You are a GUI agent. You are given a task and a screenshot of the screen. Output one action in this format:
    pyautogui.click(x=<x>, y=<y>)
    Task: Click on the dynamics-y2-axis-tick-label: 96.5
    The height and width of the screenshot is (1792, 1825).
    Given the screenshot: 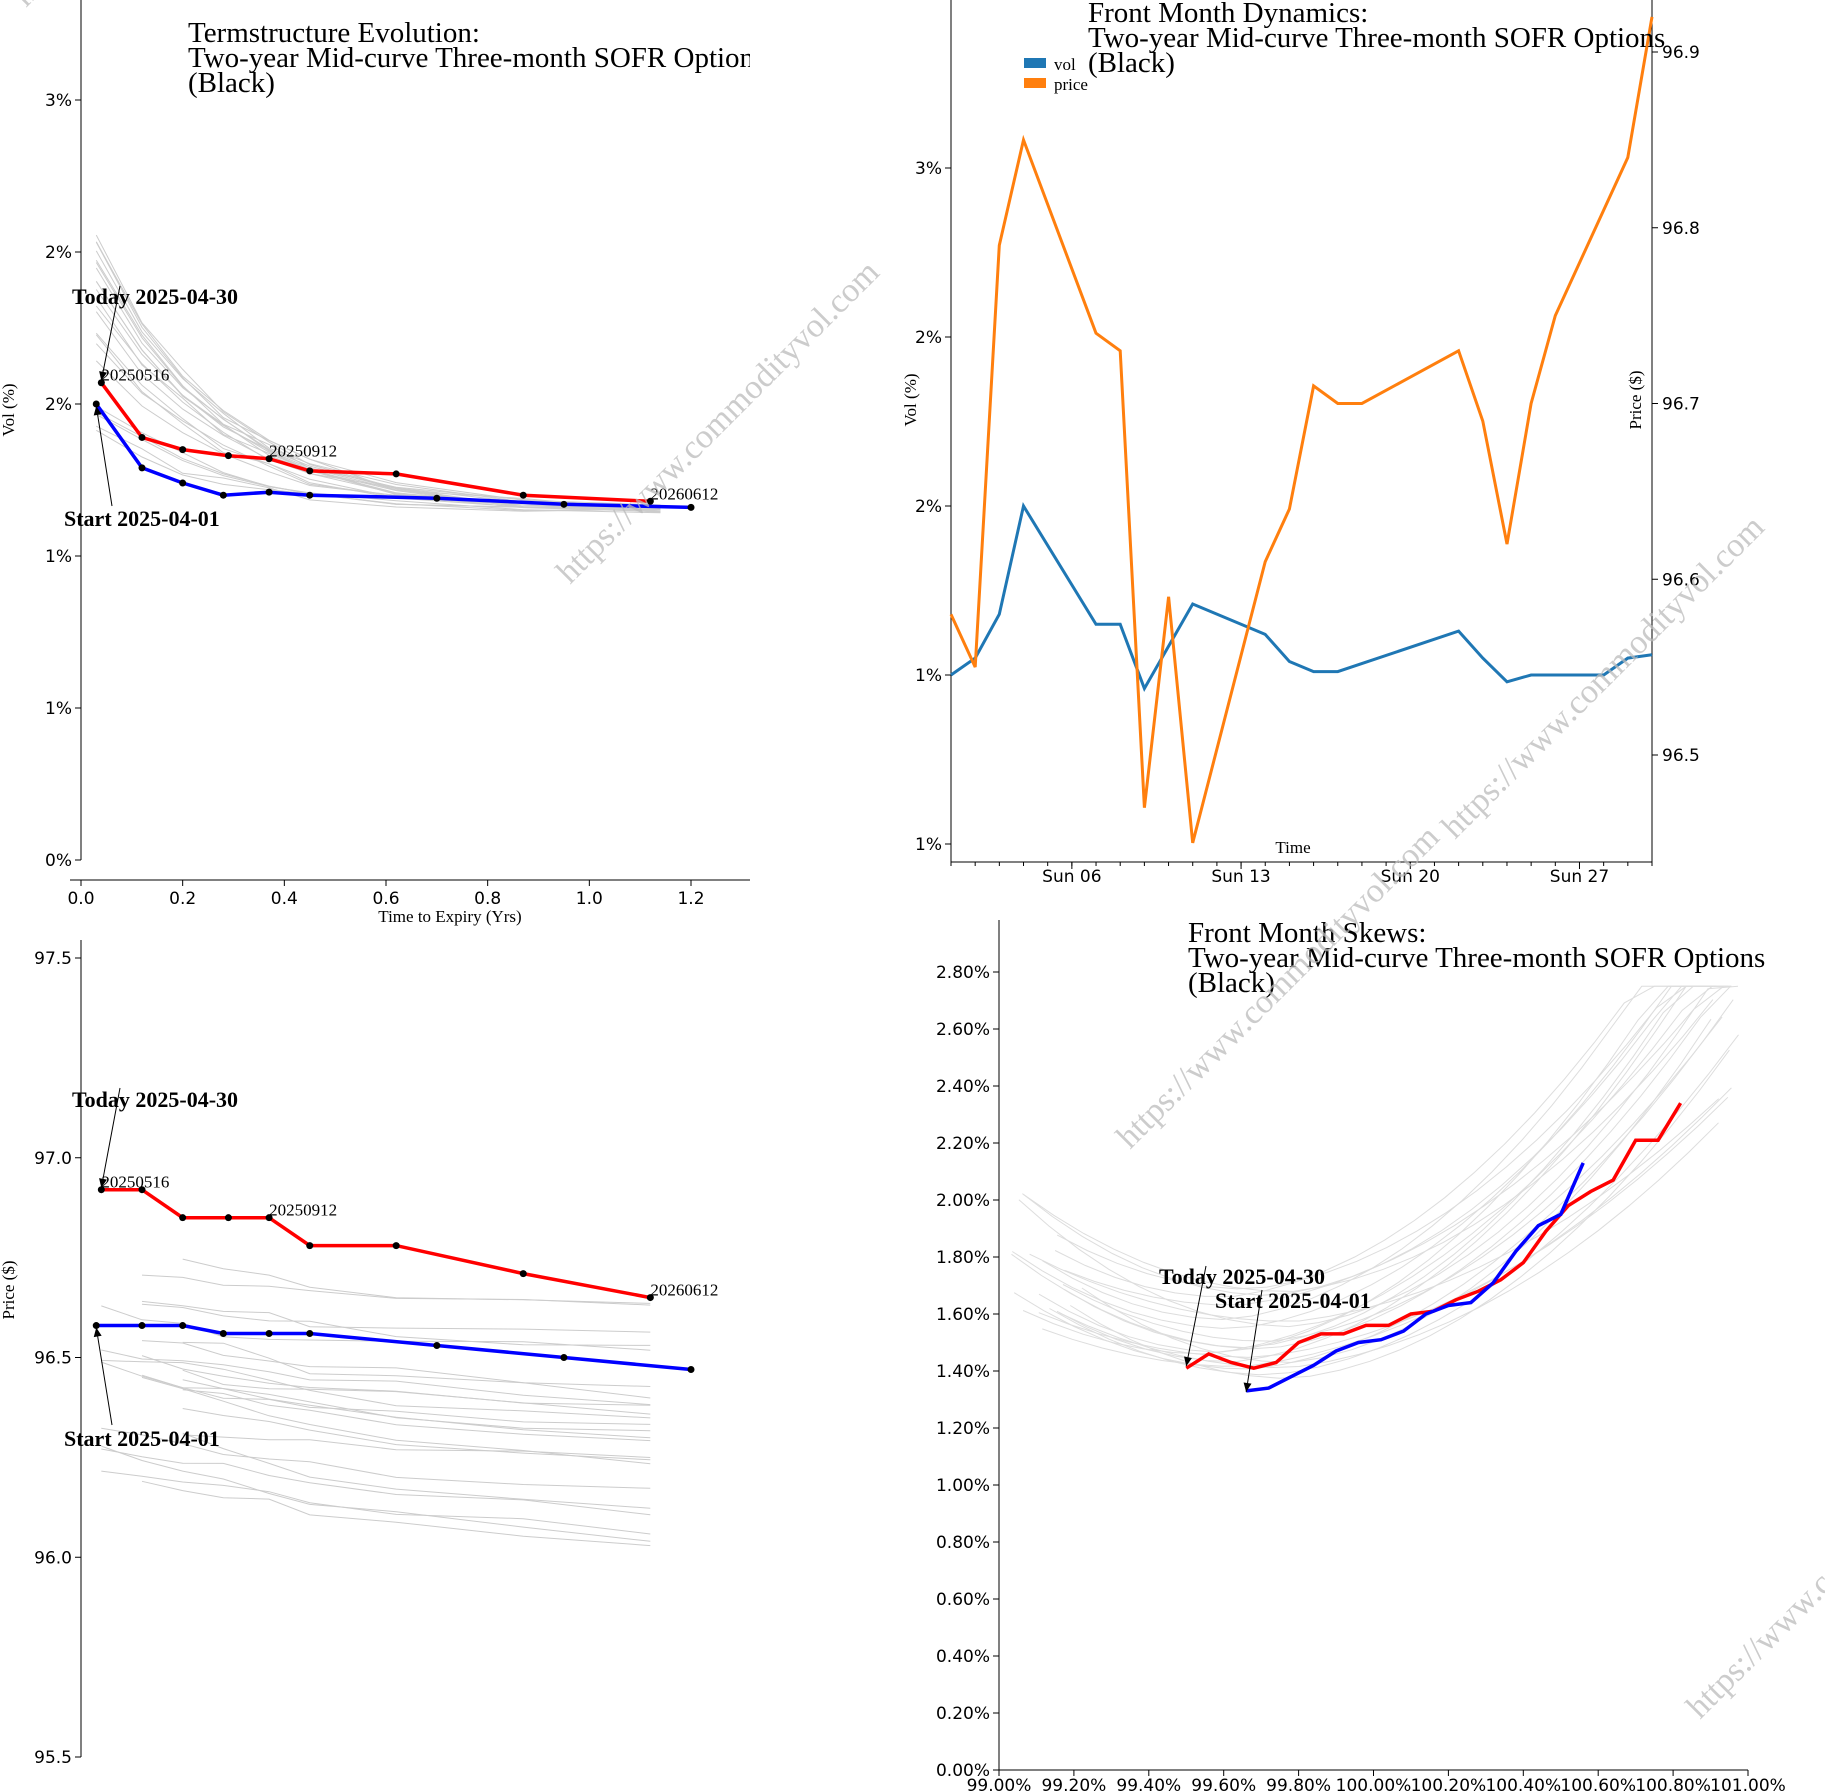 What is the action you would take?
    pyautogui.click(x=1681, y=756)
    